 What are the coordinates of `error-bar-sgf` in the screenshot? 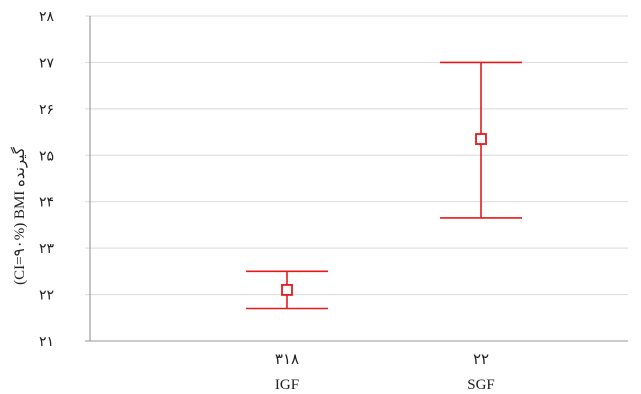 It's located at (481, 140).